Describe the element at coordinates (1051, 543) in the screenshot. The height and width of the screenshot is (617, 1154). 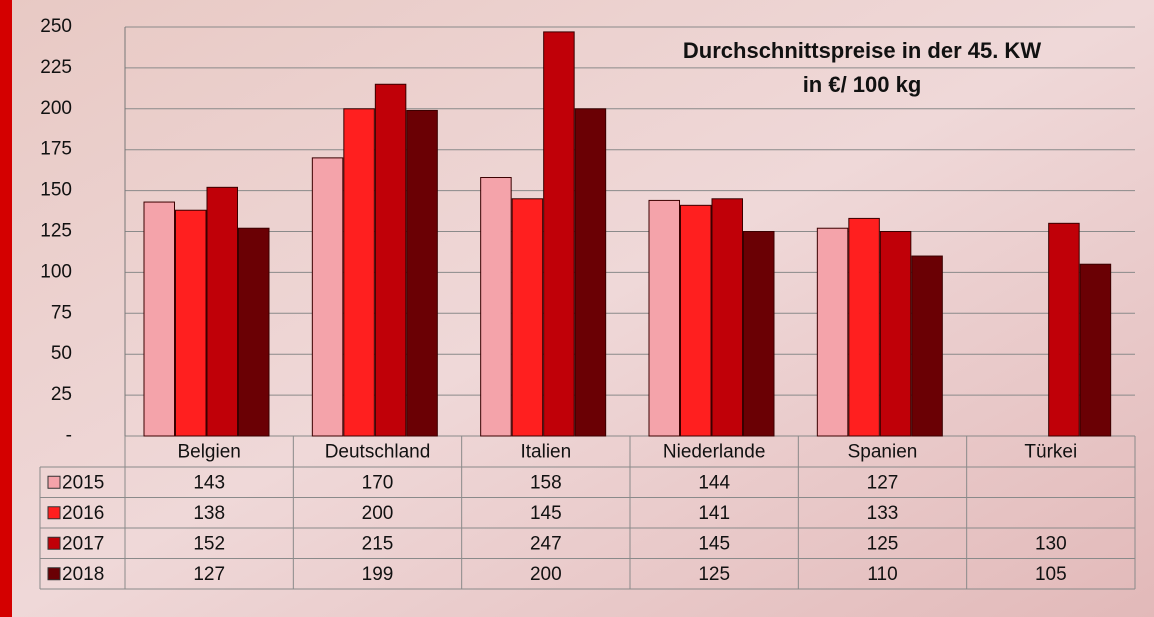
I see `table-value: 130` at that location.